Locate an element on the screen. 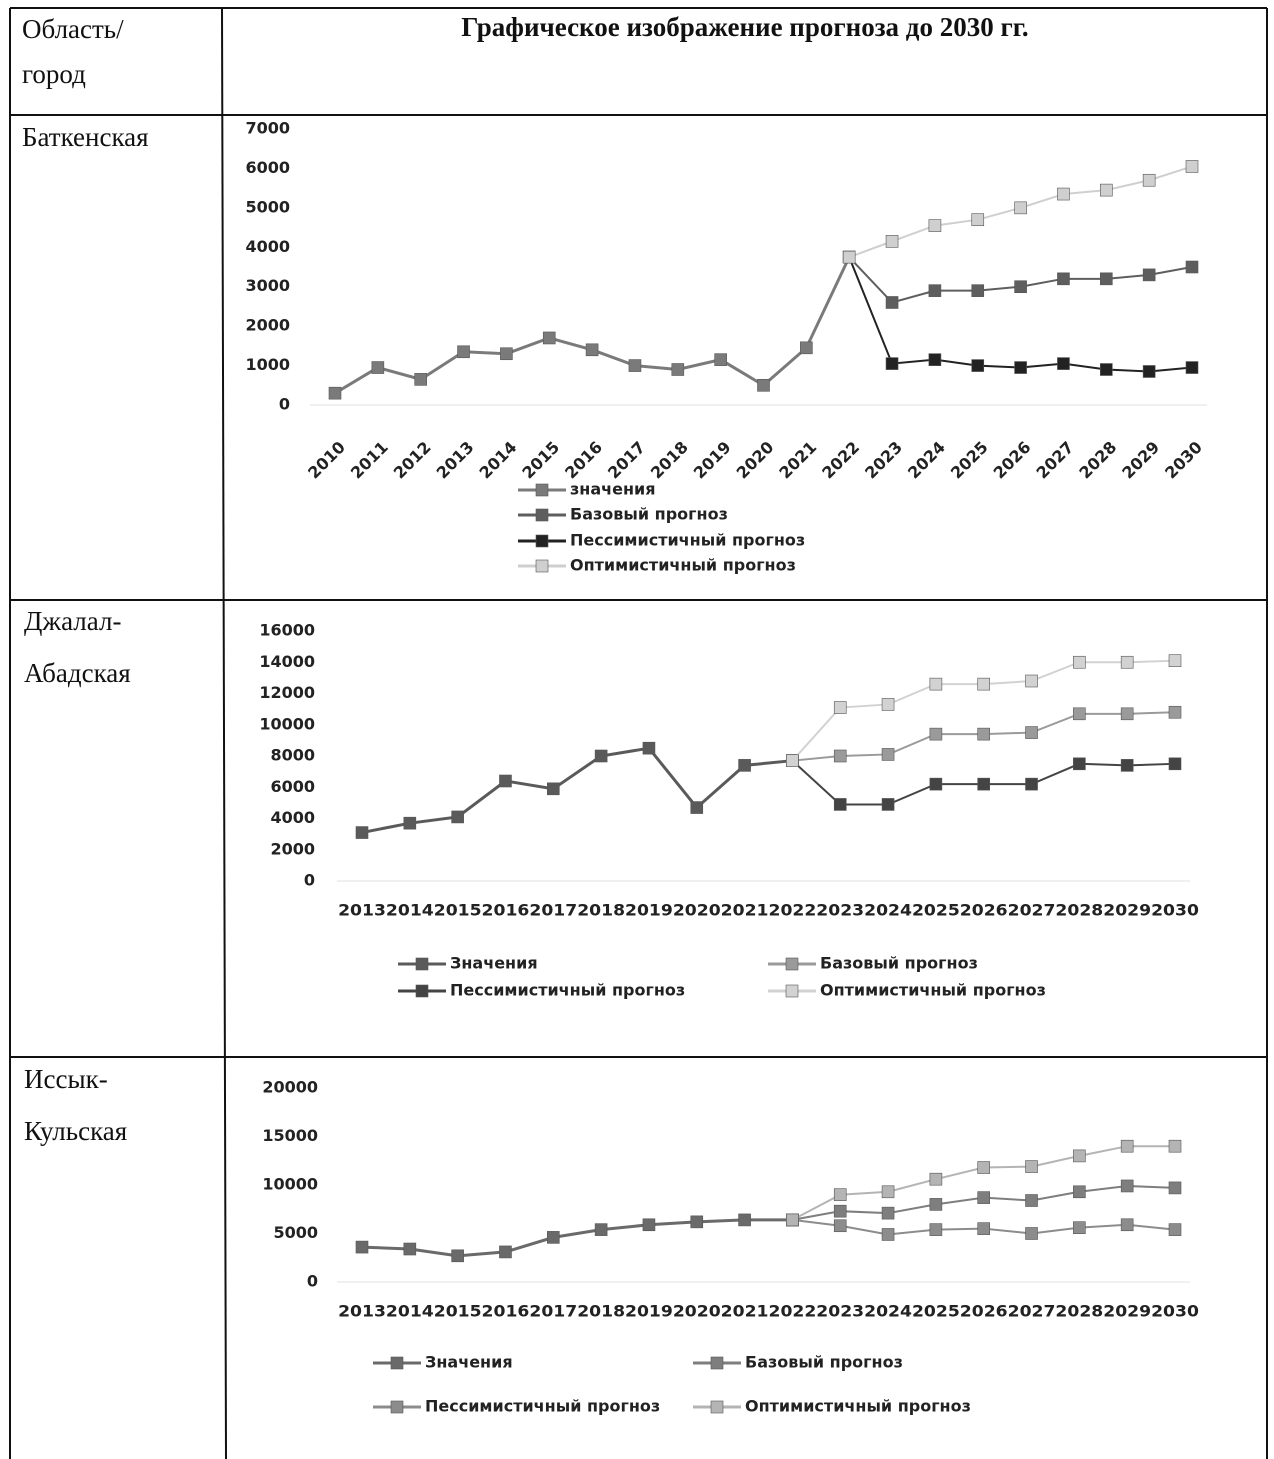 The width and height of the screenshot is (1274, 1459). y-tick-label: 2000 is located at coordinates (292, 848).